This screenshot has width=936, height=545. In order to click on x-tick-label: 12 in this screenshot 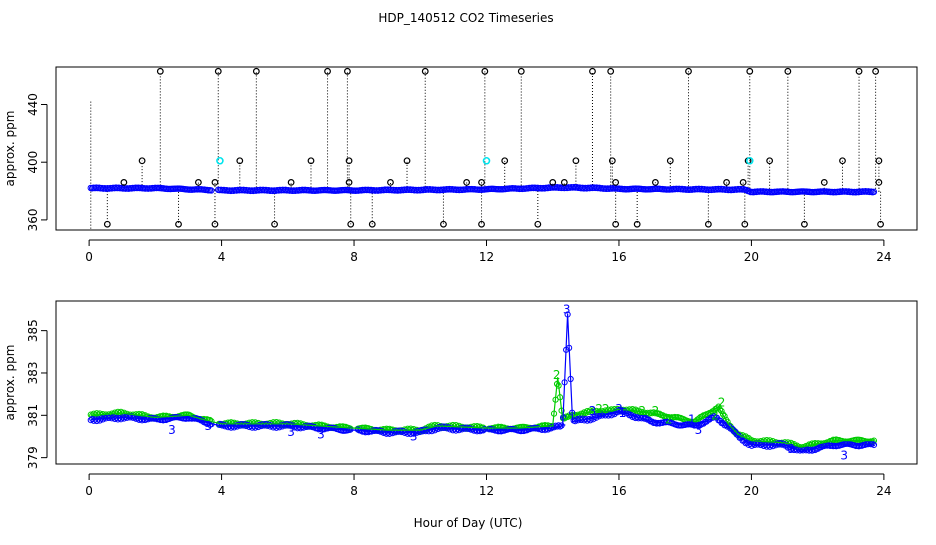, I will do `click(486, 491)`.